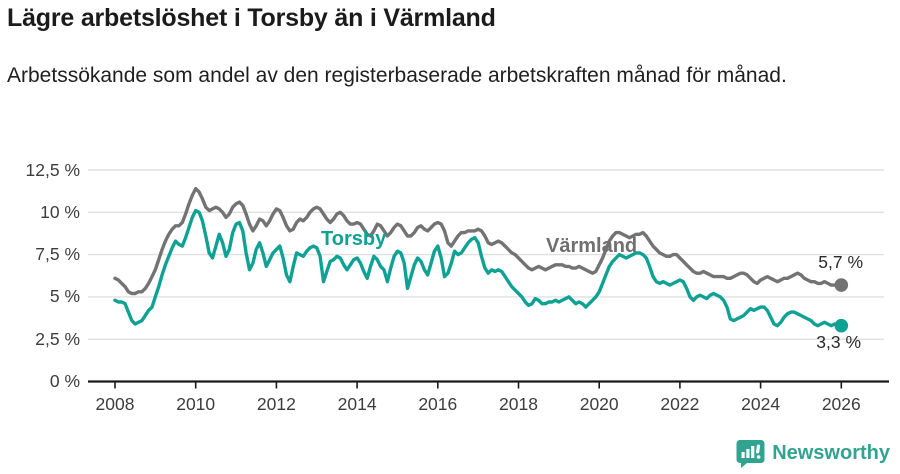  I want to click on x-tick-label: 2022, so click(680, 404).